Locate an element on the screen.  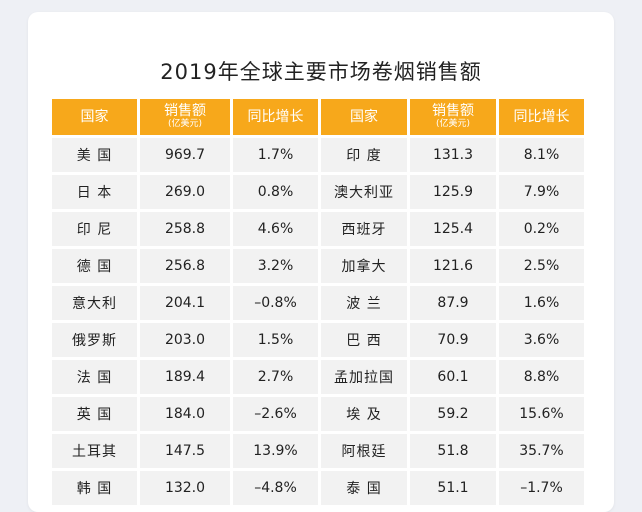
sales-cell: 256.8 is located at coordinates (185, 266).